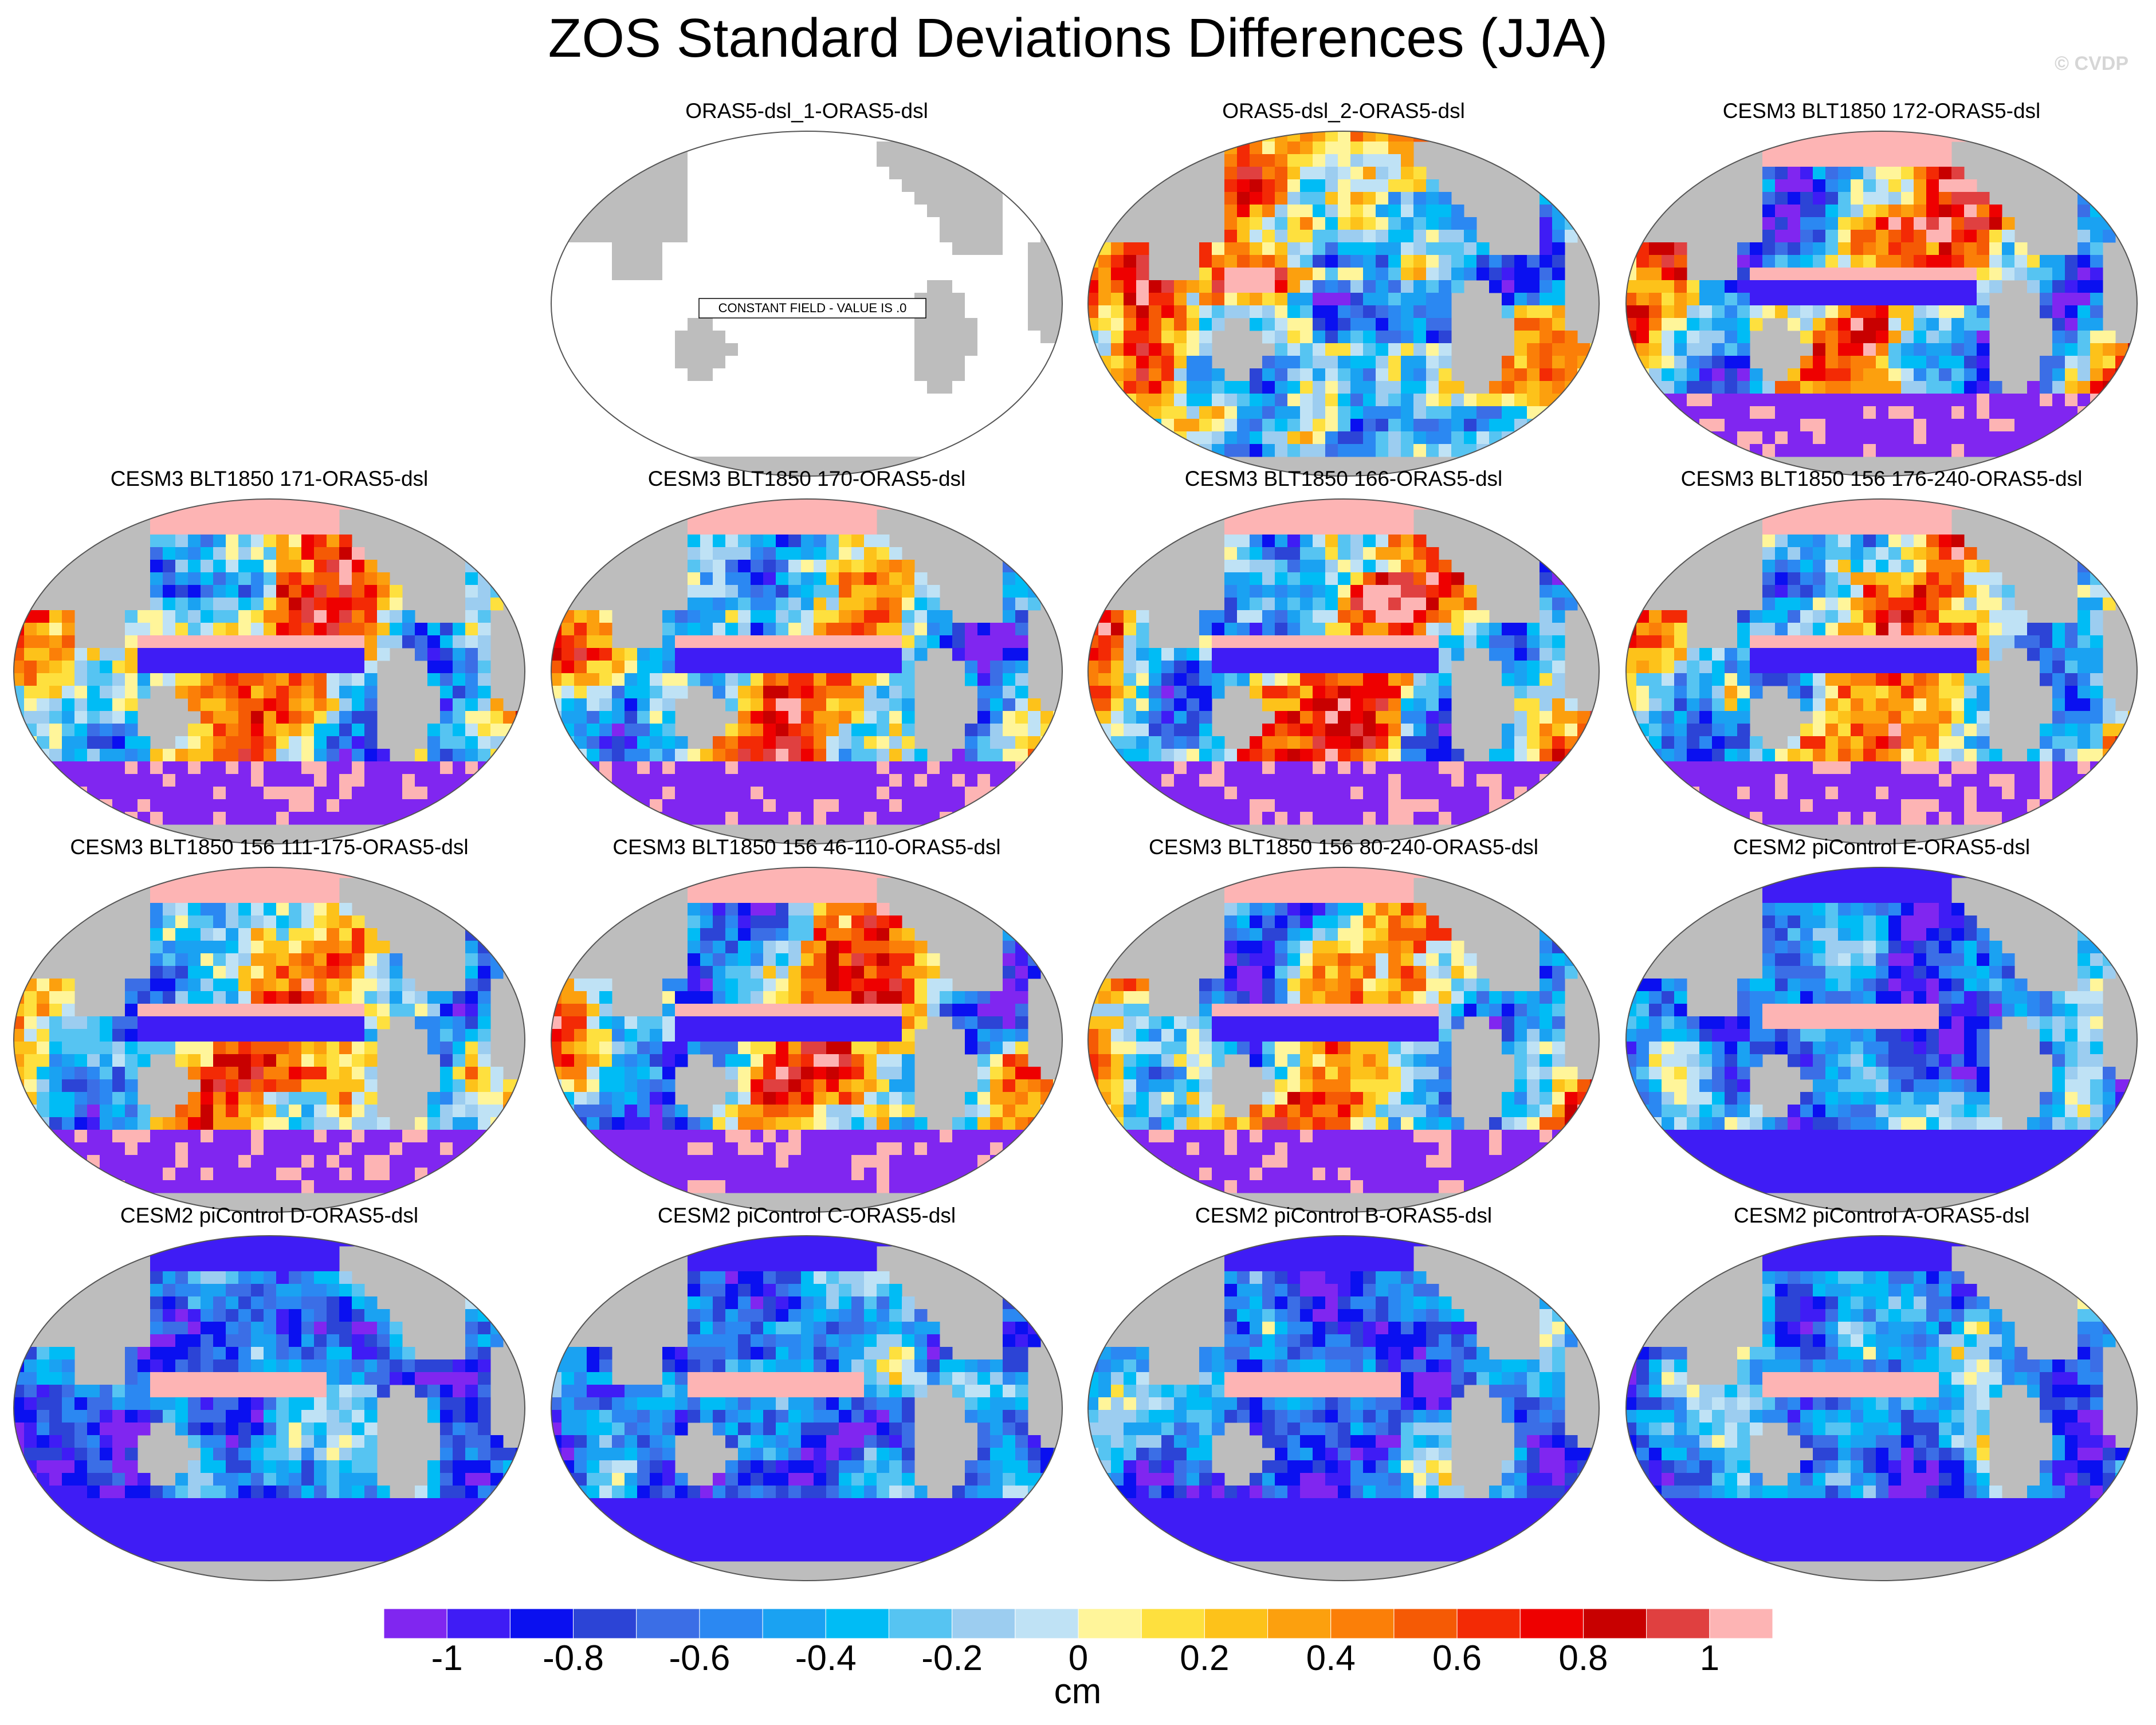 Image resolution: width=2156 pixels, height=1725 pixels. Describe the element at coordinates (573, 1658) in the screenshot. I see `colorbar-tick-label: -0.8` at that location.